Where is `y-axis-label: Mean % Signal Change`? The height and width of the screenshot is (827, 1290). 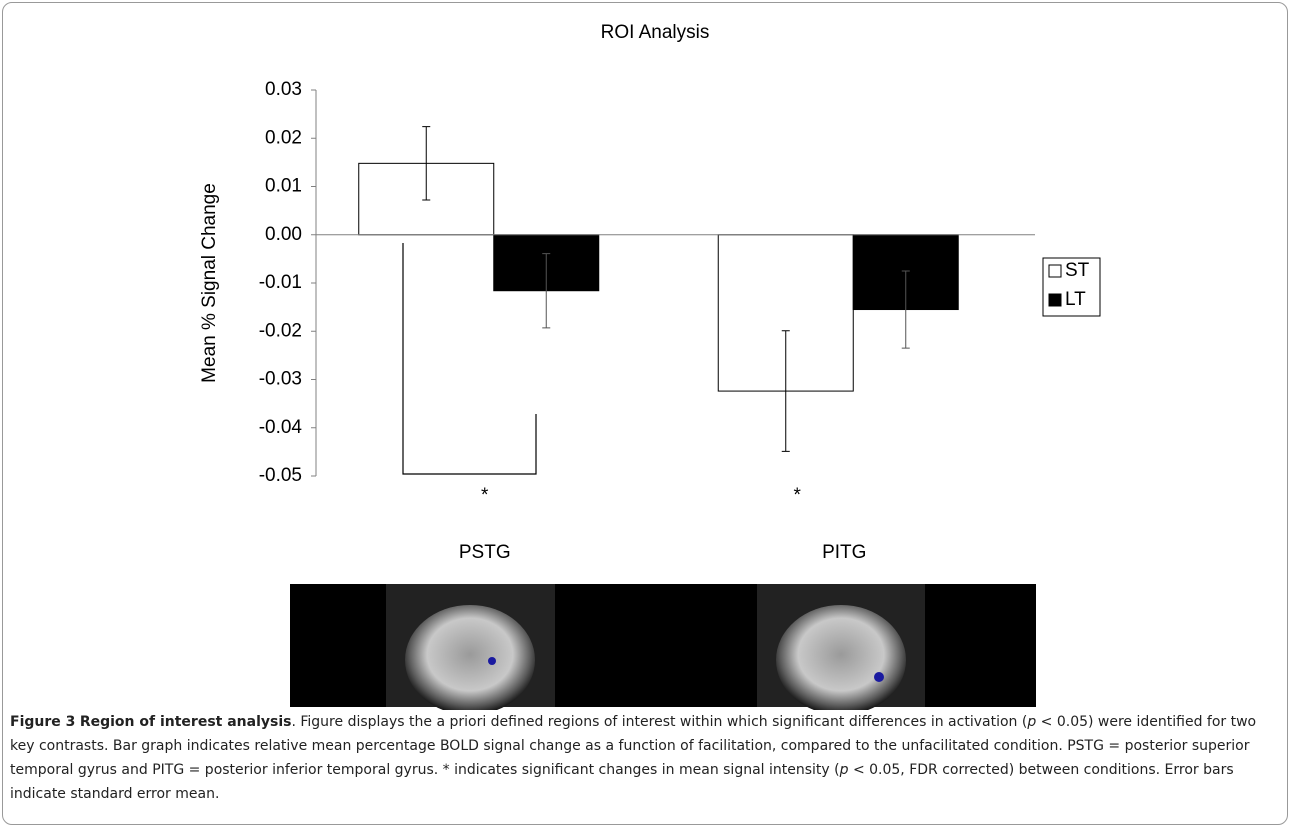 y-axis-label: Mean % Signal Change is located at coordinates (209, 283).